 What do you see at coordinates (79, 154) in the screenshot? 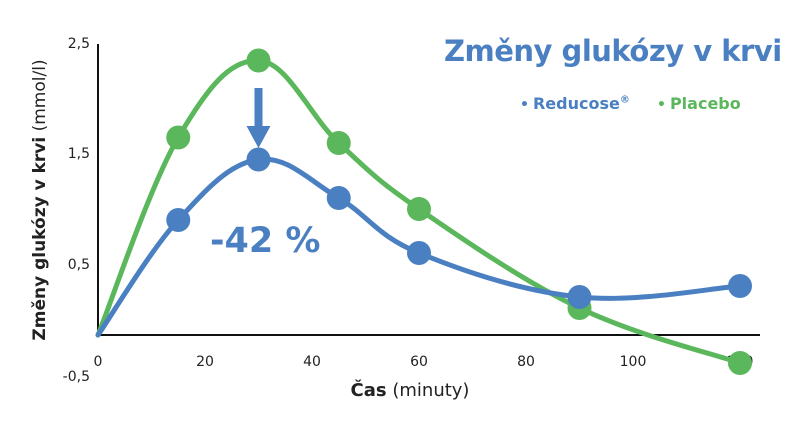
I see `y-tick-label: 1,5` at bounding box center [79, 154].